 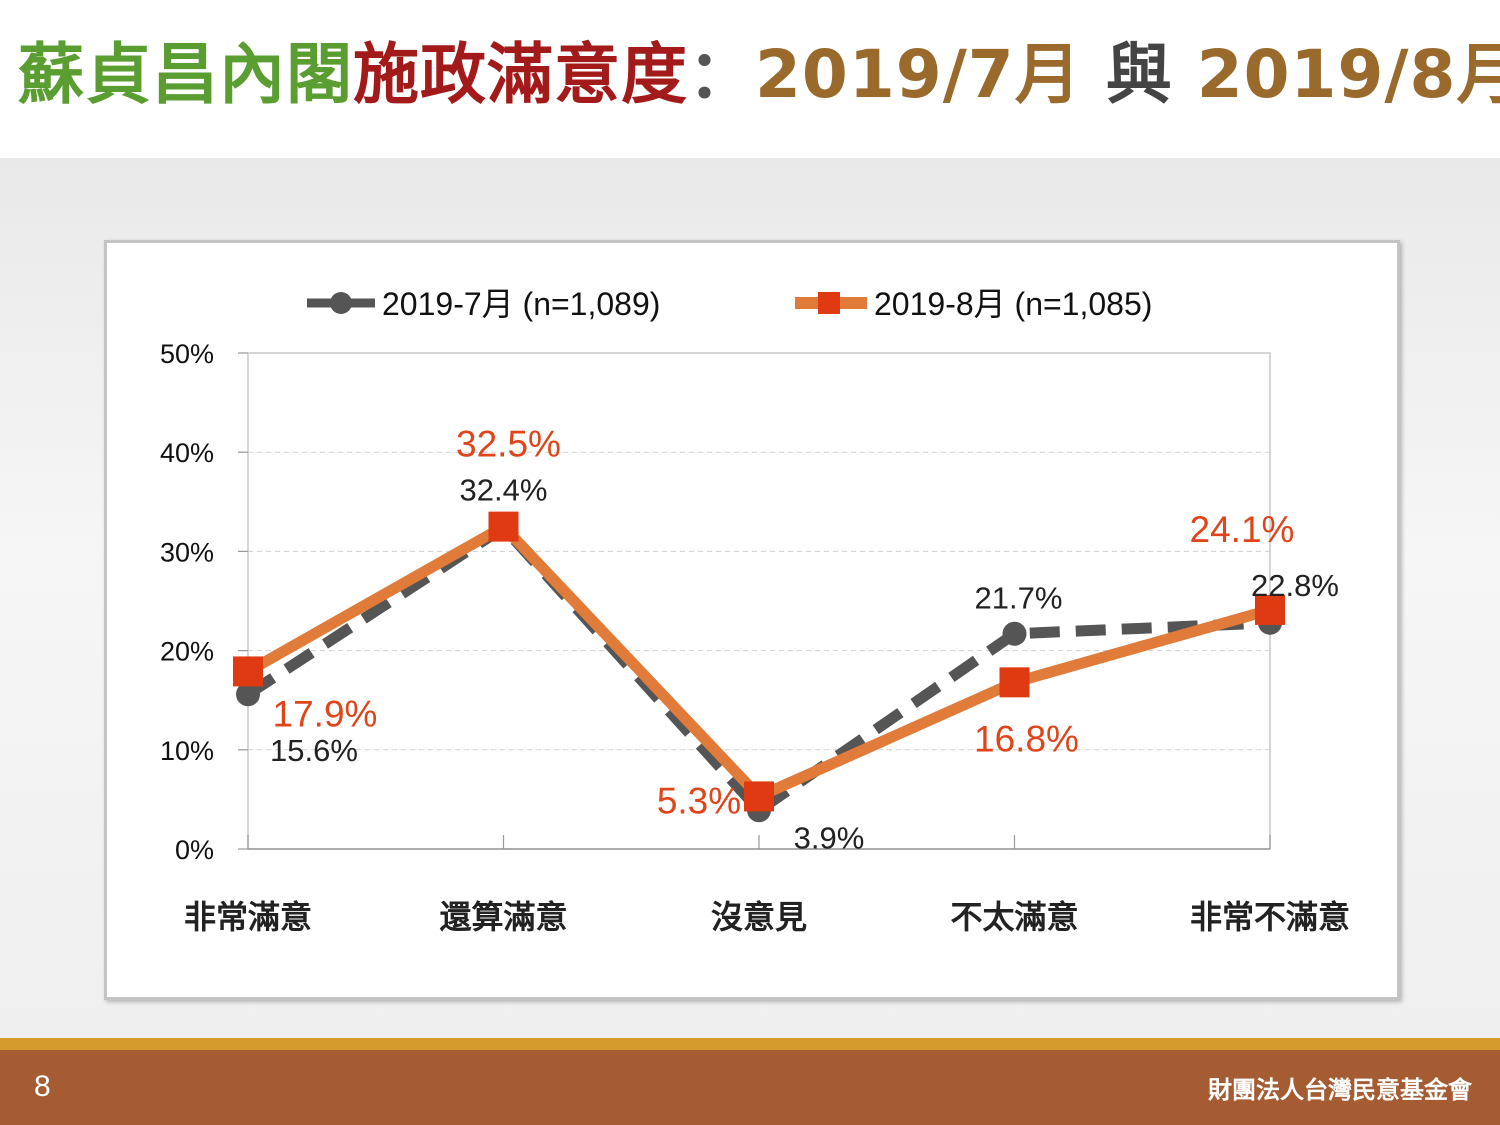 I want to click on x-tick-label: 非常滿意, so click(x=248, y=917).